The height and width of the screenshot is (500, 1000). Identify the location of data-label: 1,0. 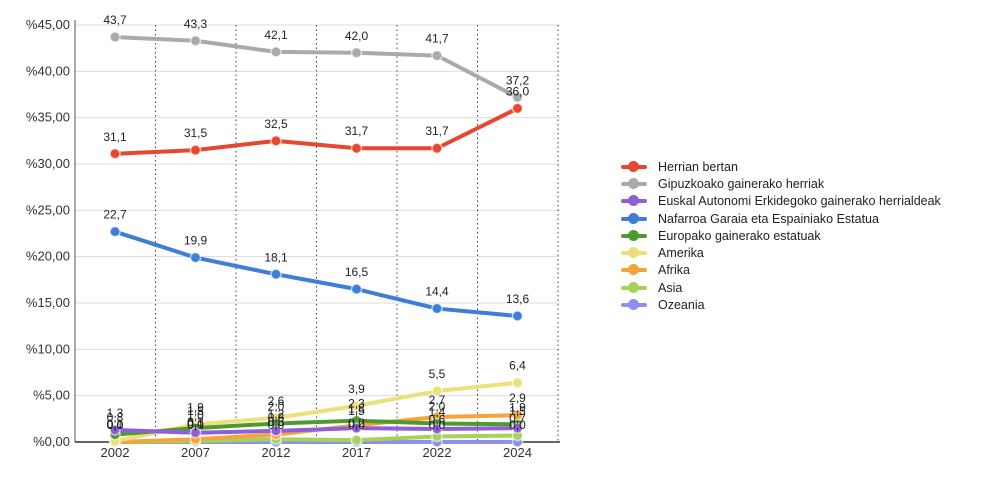
(195, 416).